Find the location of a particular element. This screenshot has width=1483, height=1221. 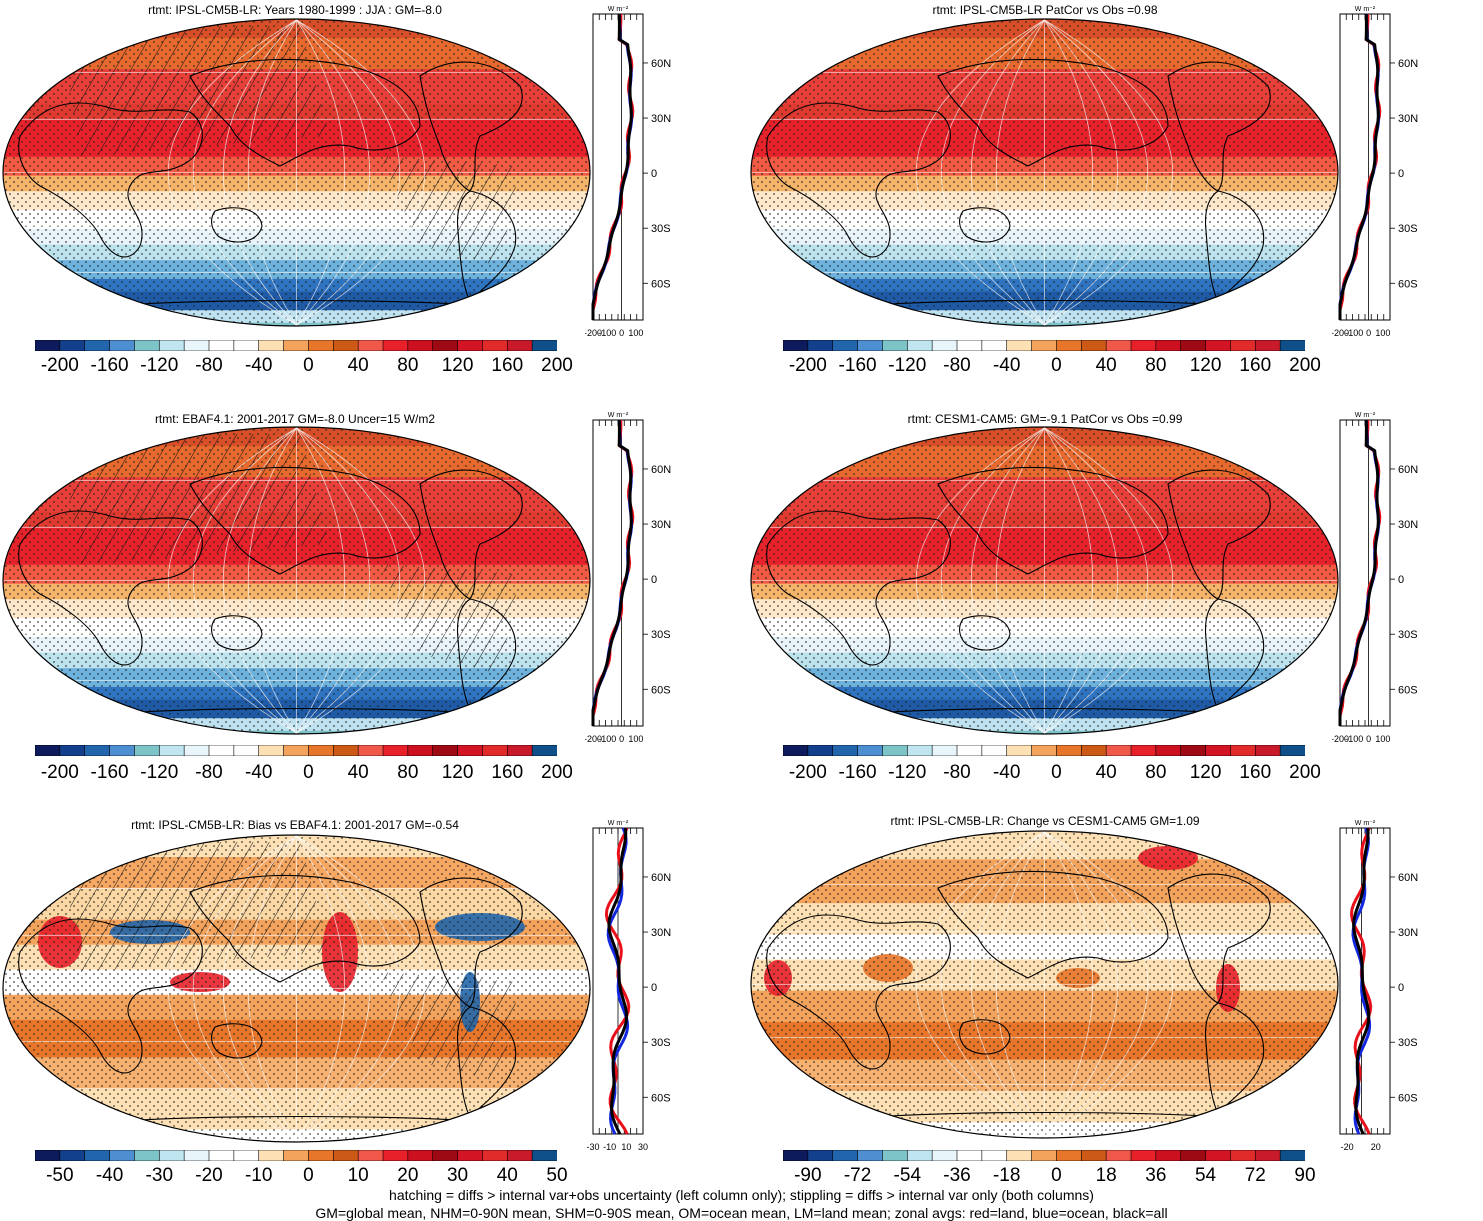

colorbar-tick-label: -90 is located at coordinates (808, 1175).